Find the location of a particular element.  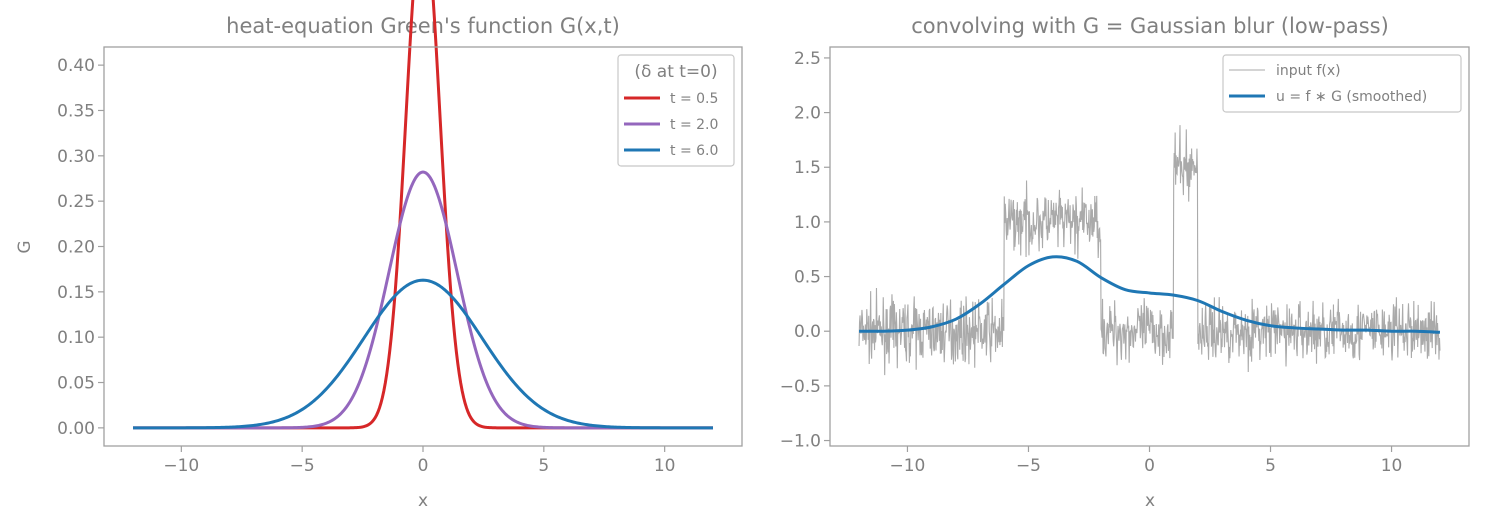

y-tick-label: 0.00 is located at coordinates (76, 429).